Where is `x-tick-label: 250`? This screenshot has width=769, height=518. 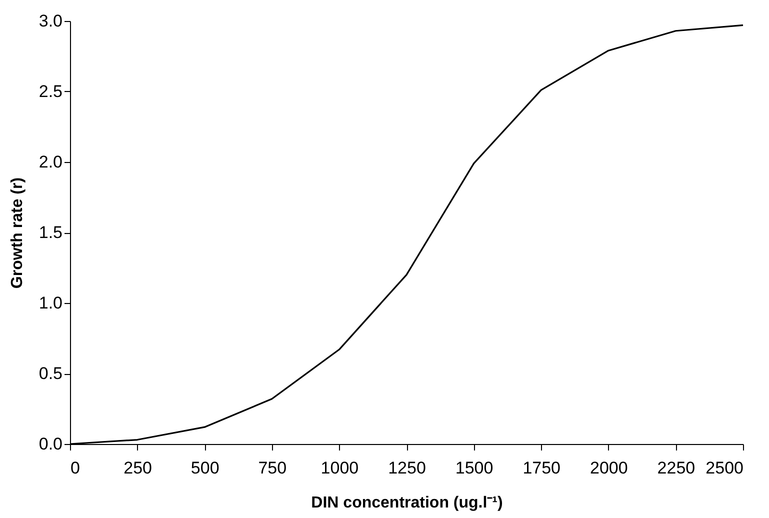 x-tick-label: 250 is located at coordinates (138, 468).